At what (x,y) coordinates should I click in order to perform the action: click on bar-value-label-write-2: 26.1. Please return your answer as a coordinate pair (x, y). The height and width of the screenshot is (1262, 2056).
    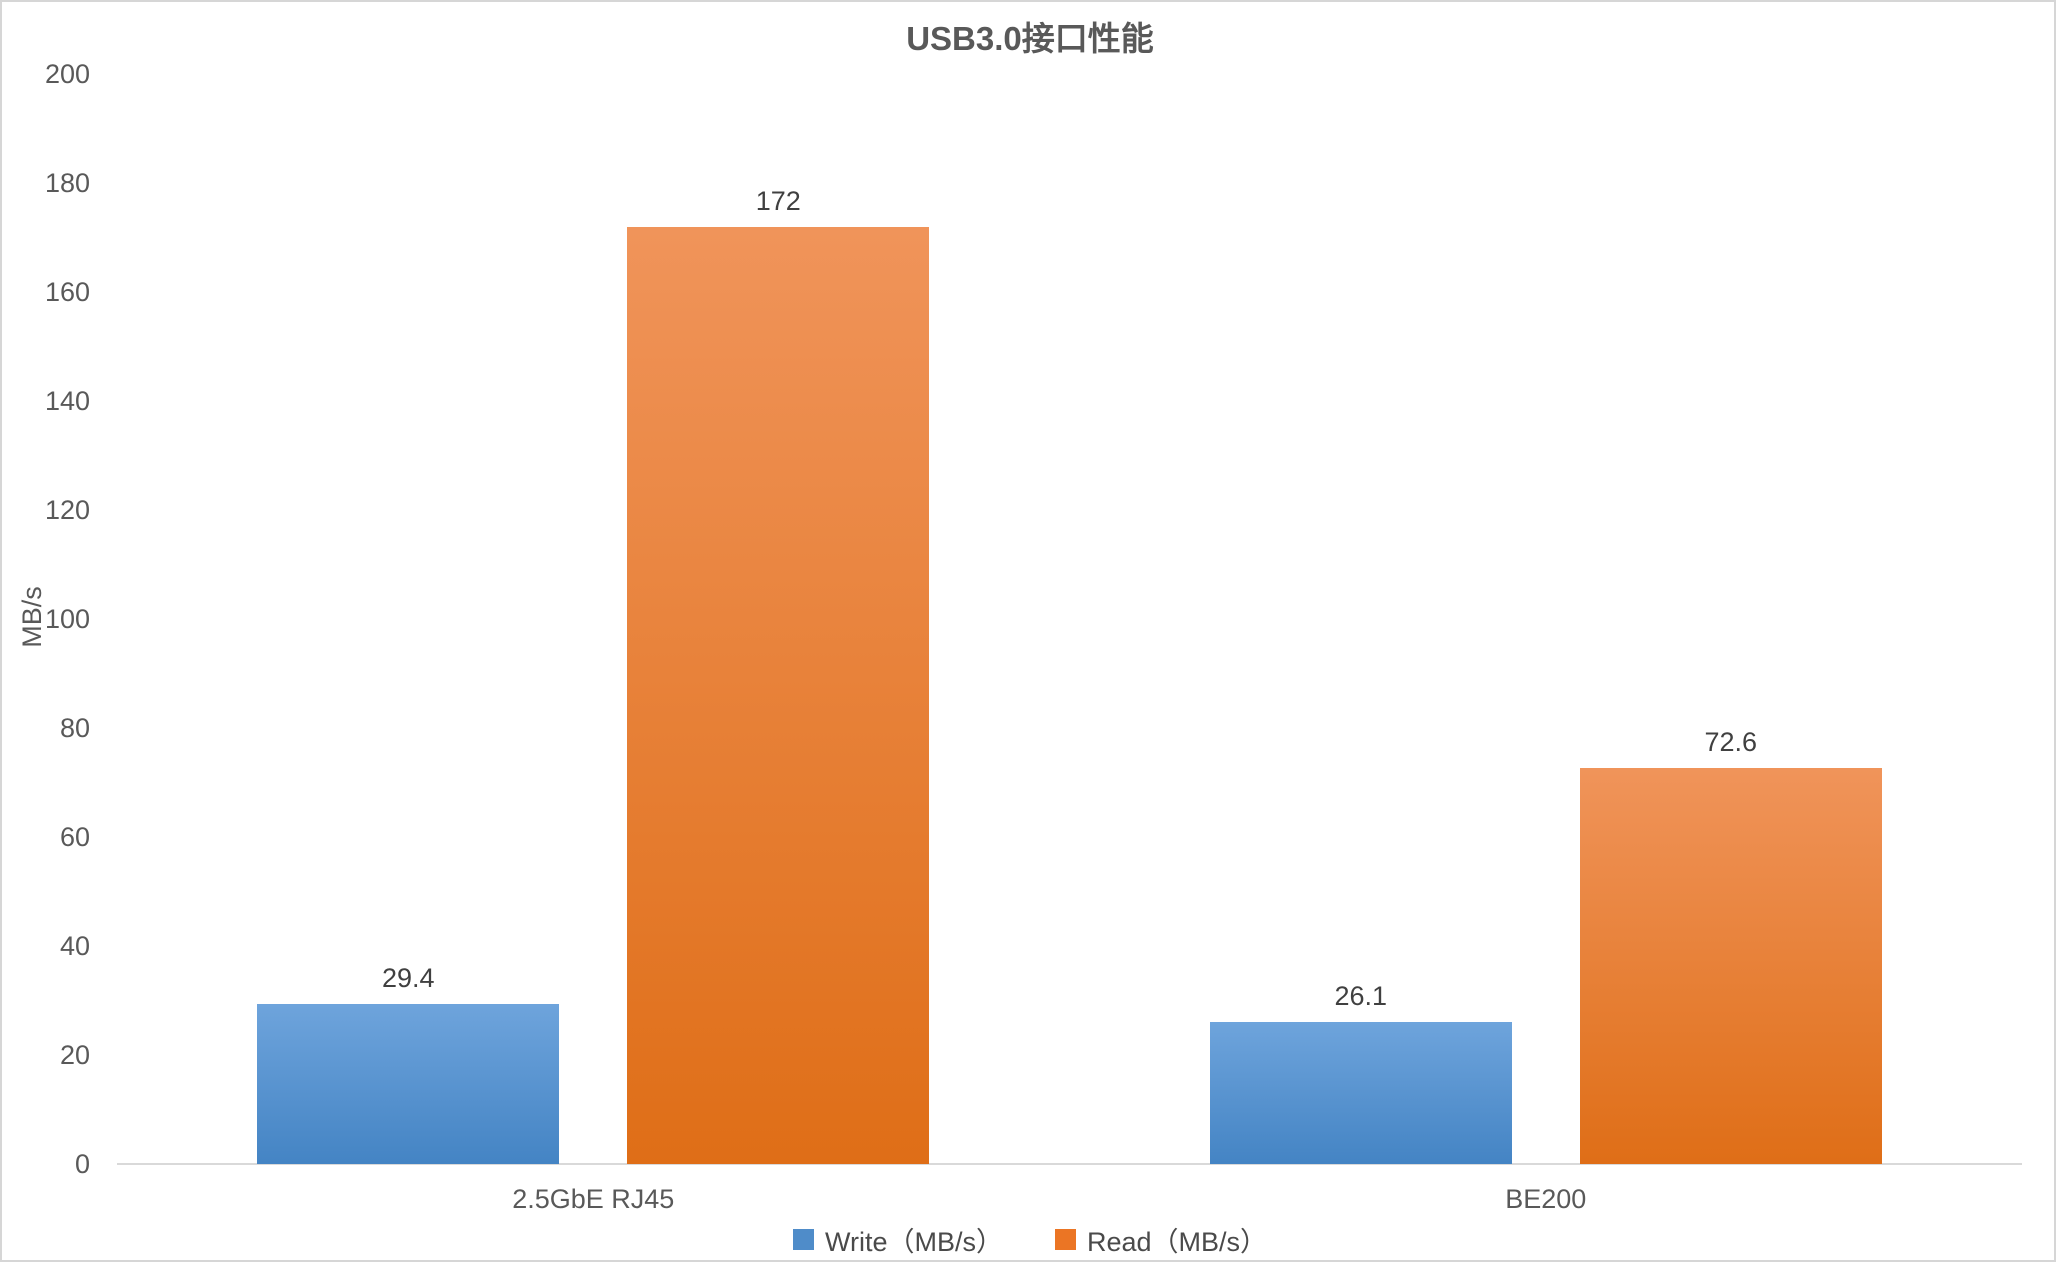
    Looking at the image, I should click on (1361, 995).